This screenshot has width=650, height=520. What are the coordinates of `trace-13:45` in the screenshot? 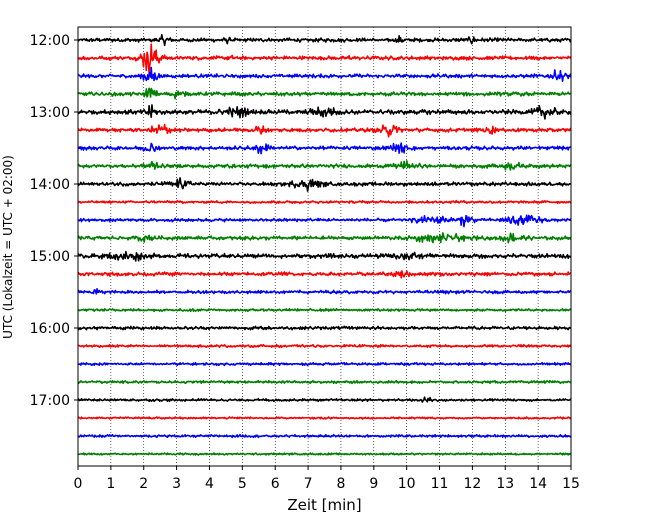 It's located at (324, 165).